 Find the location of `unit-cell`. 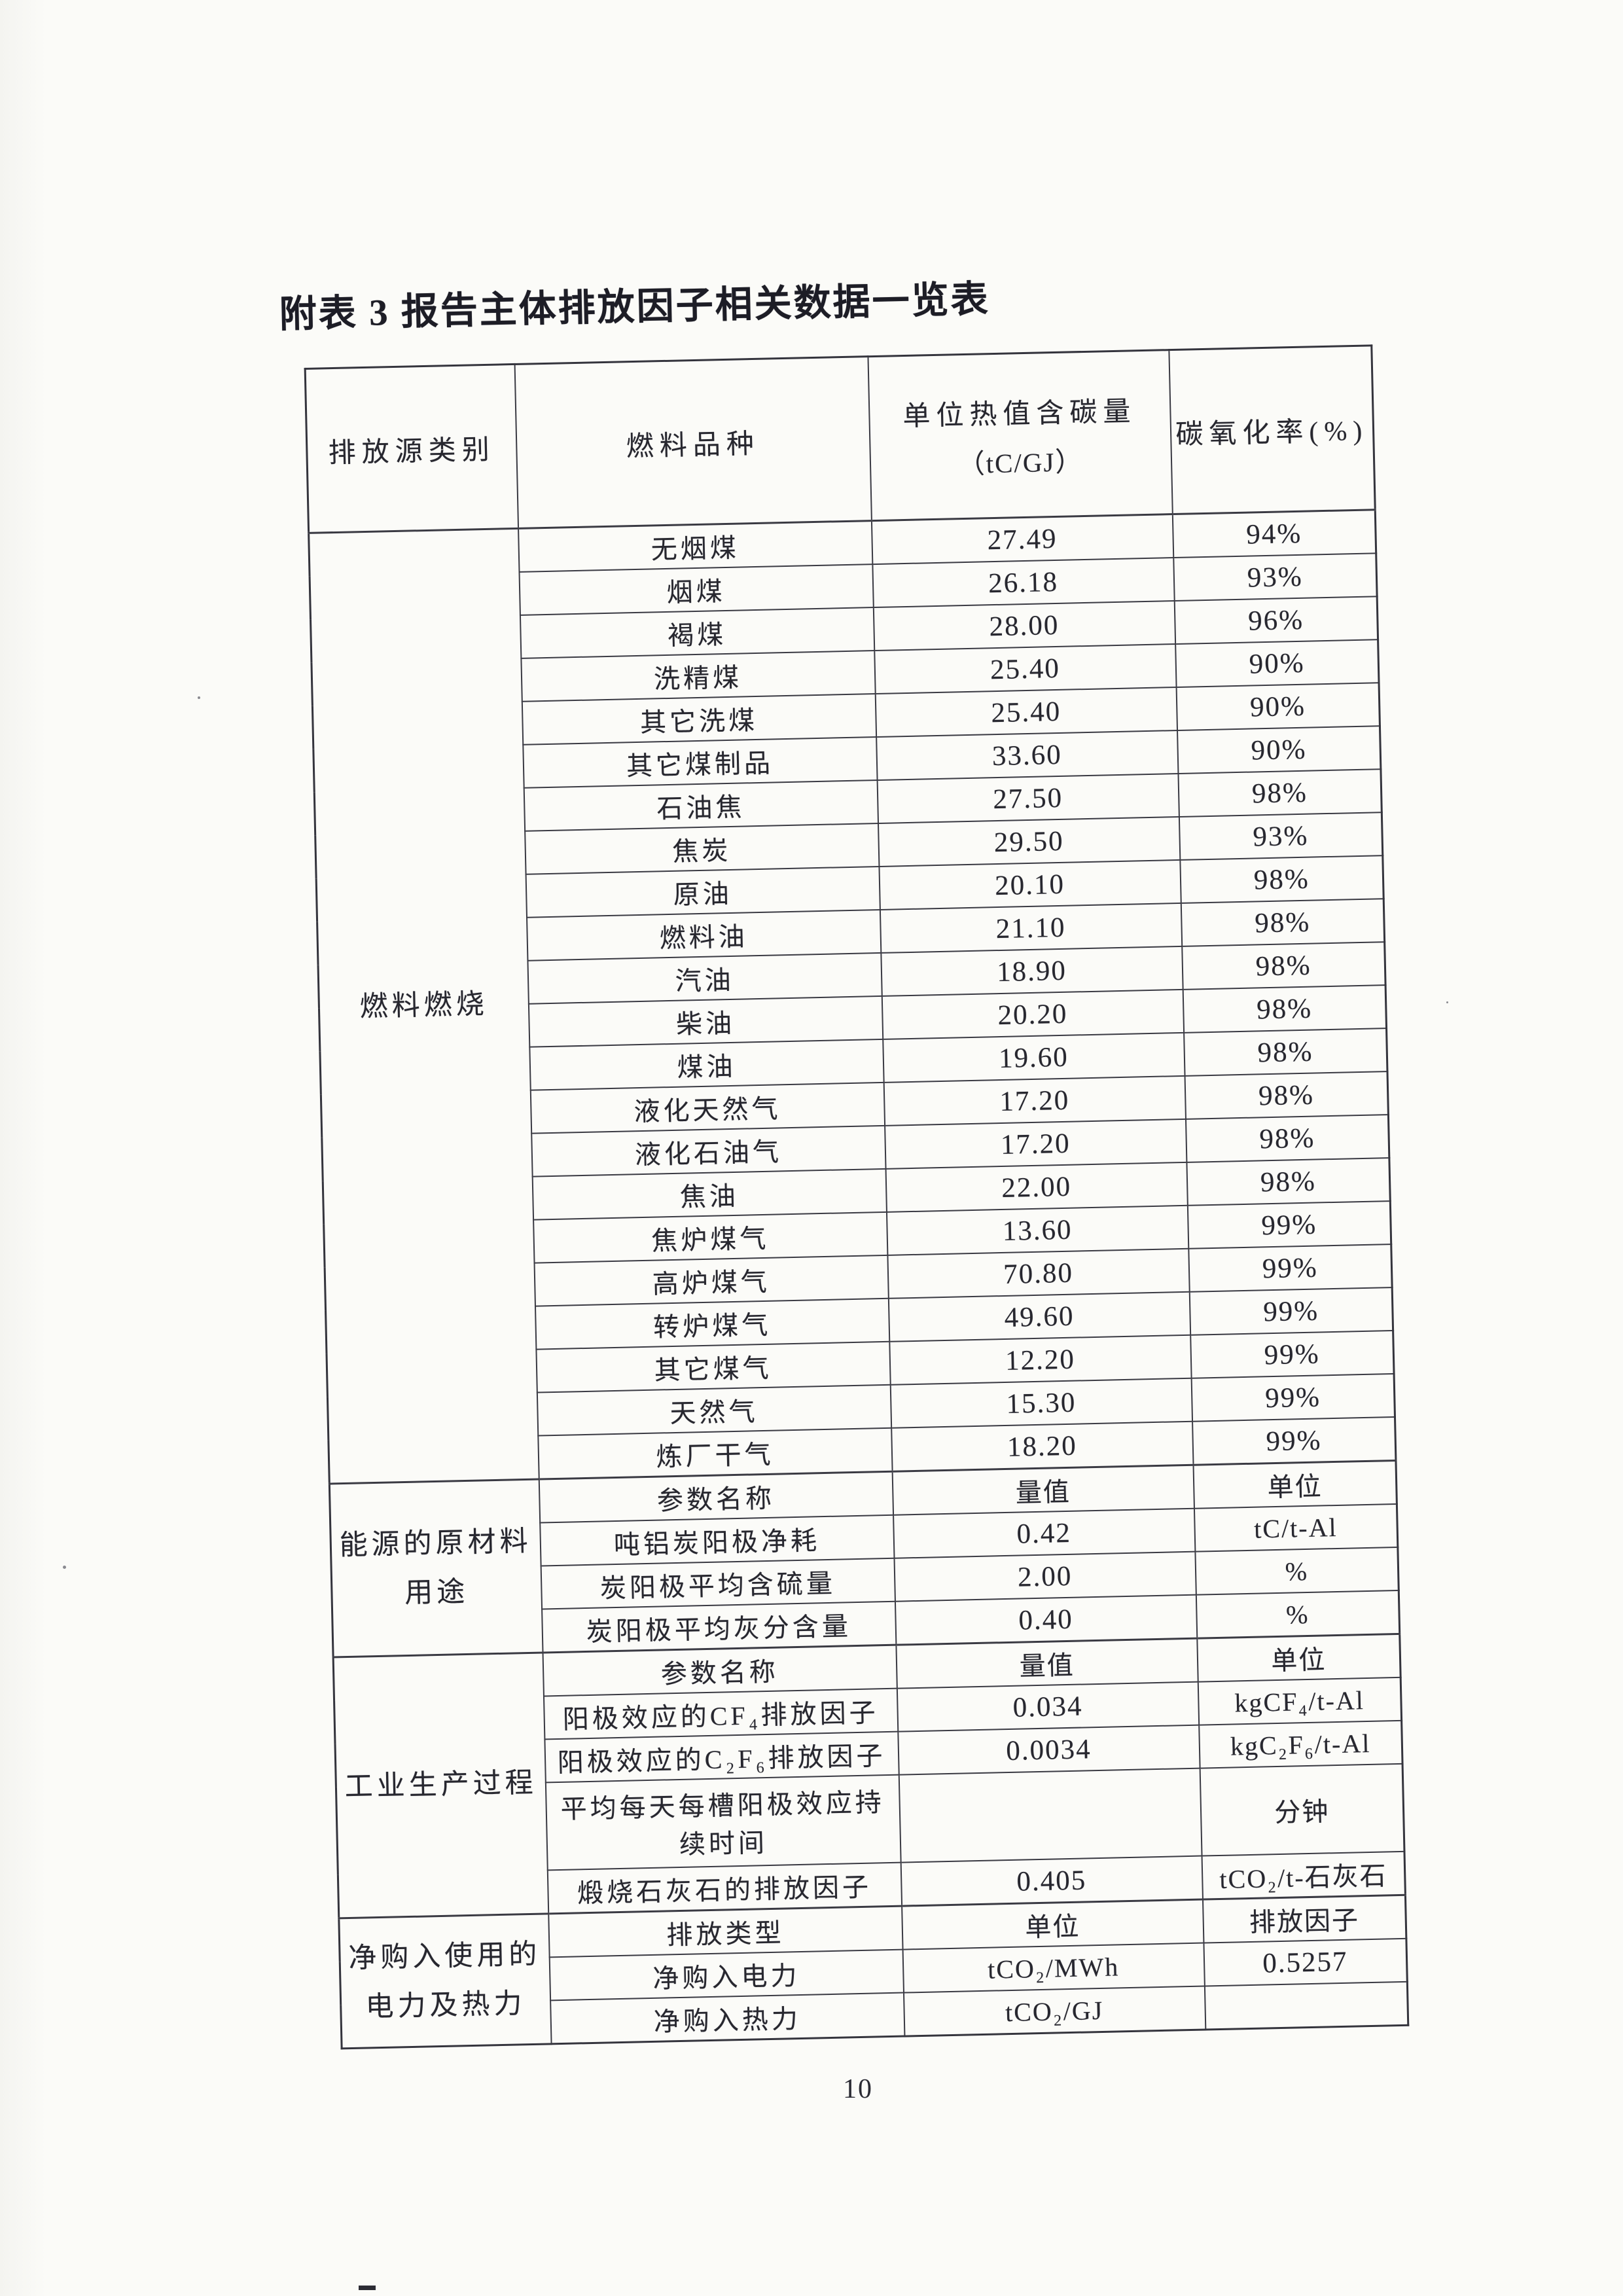

unit-cell is located at coordinates (1306, 2005).